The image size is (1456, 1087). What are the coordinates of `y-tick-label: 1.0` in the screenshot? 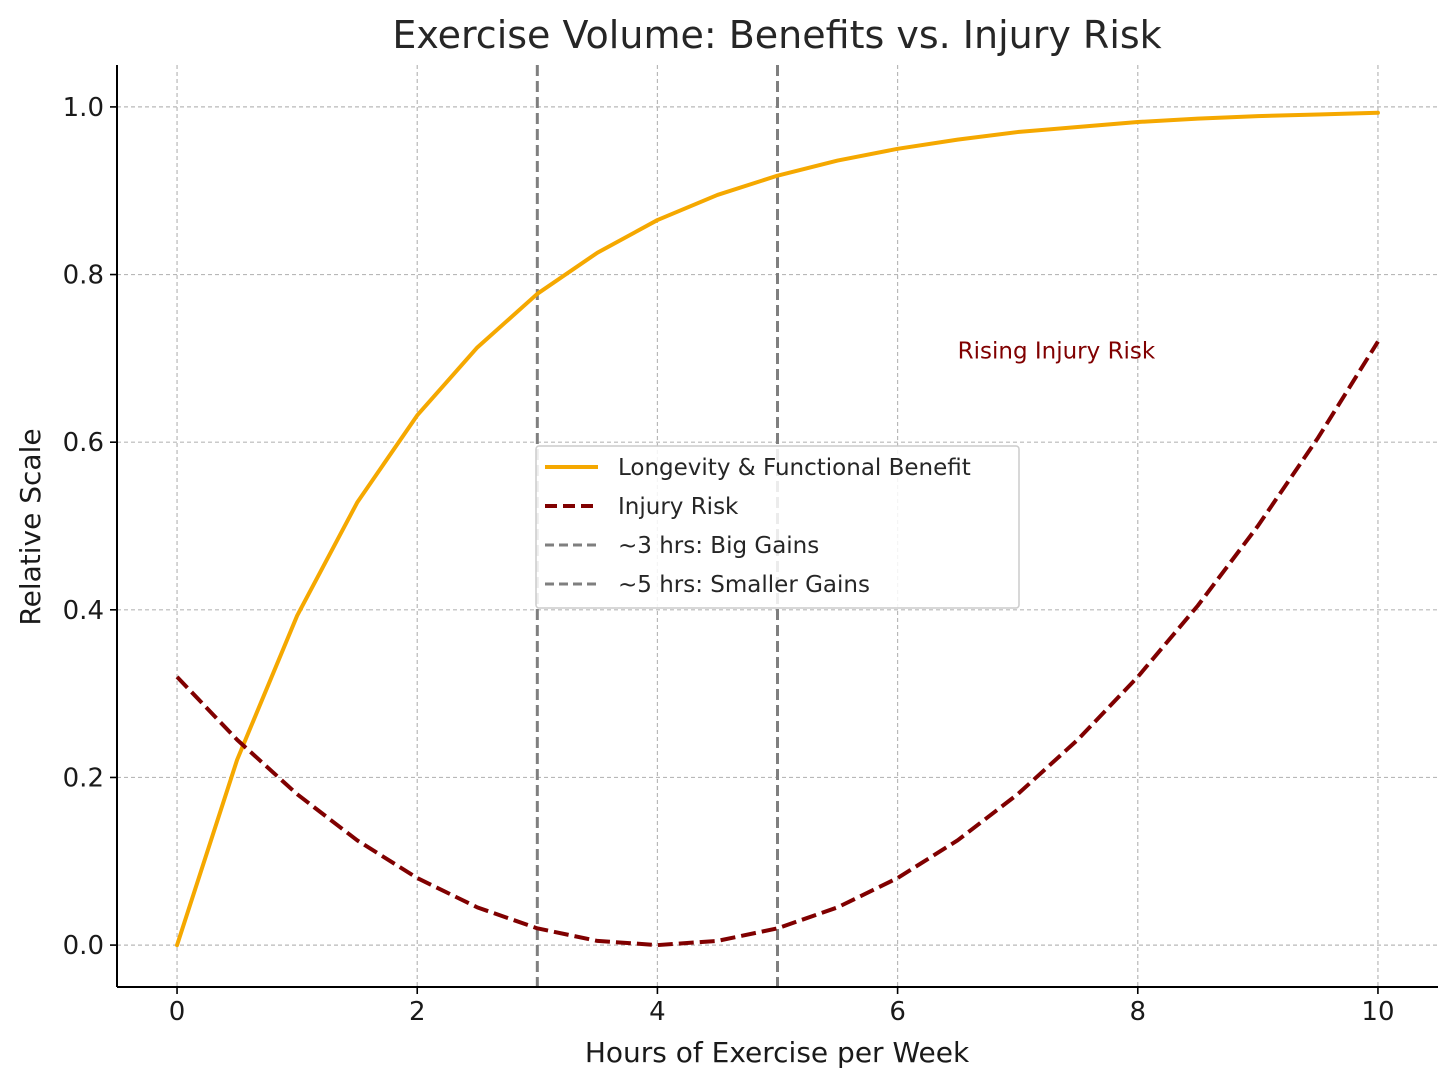 It's located at (83, 108).